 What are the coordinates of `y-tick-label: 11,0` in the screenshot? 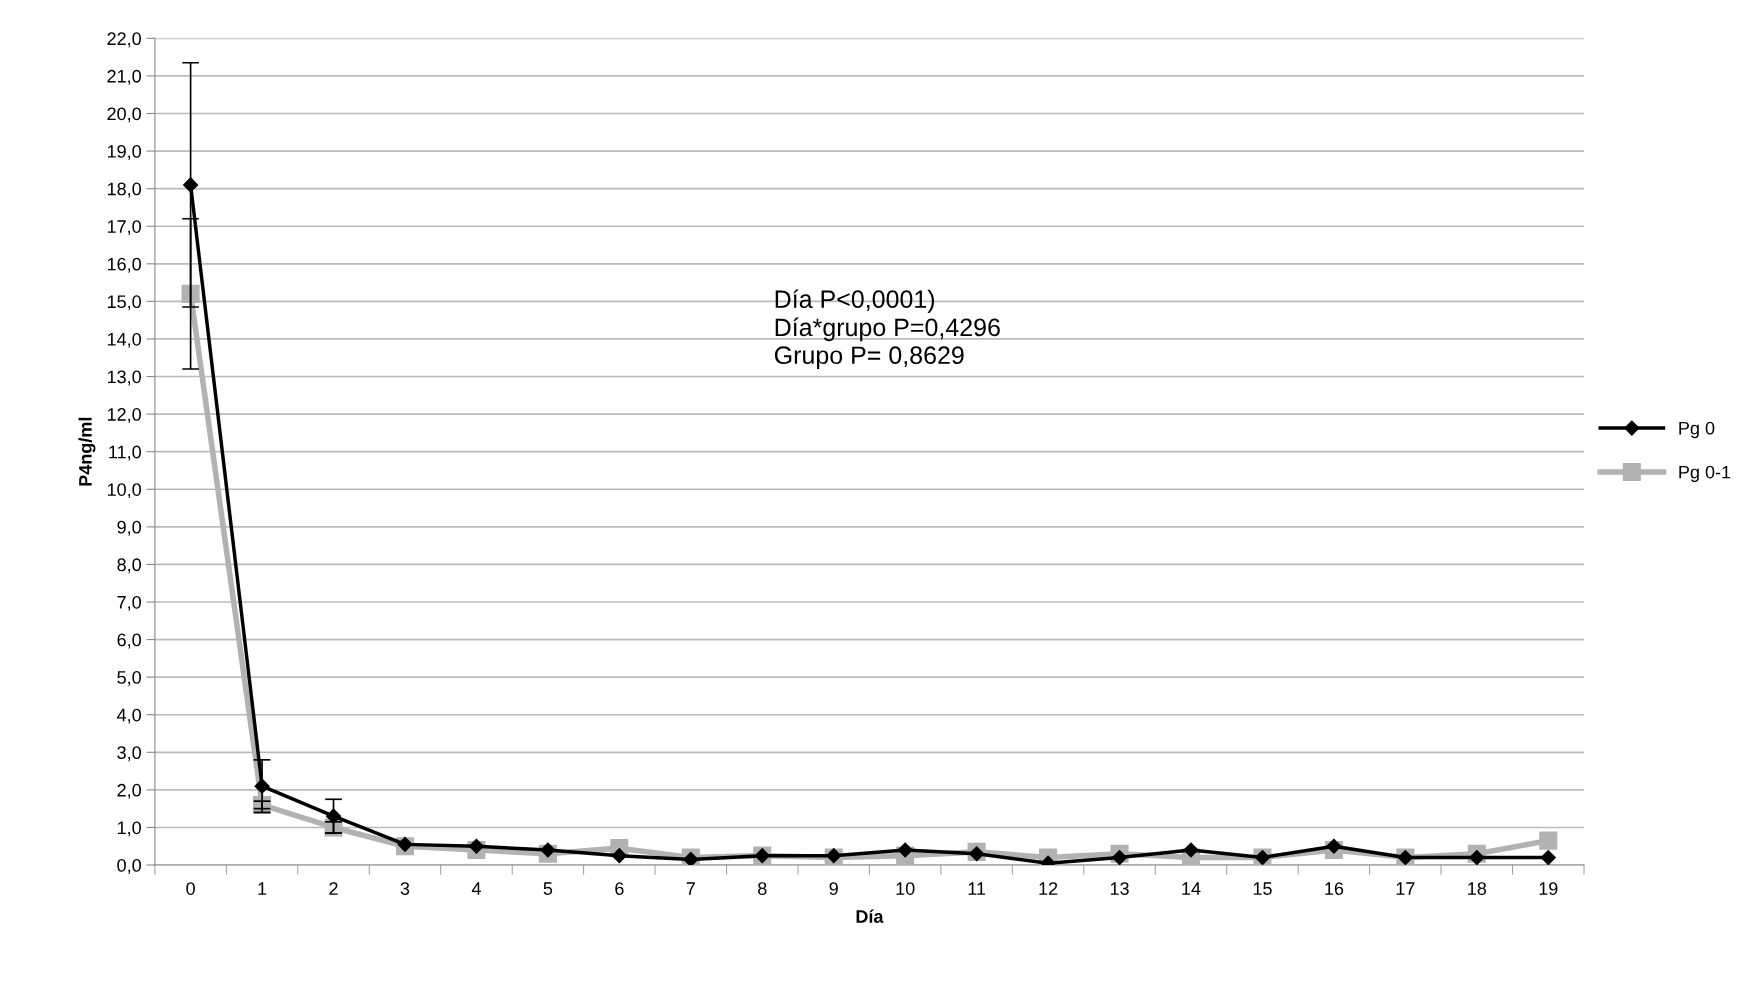 It's located at (125, 453).